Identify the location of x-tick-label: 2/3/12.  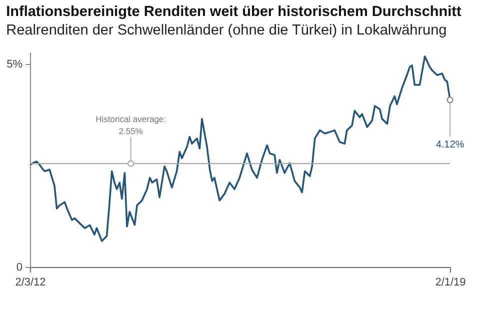
(30, 282).